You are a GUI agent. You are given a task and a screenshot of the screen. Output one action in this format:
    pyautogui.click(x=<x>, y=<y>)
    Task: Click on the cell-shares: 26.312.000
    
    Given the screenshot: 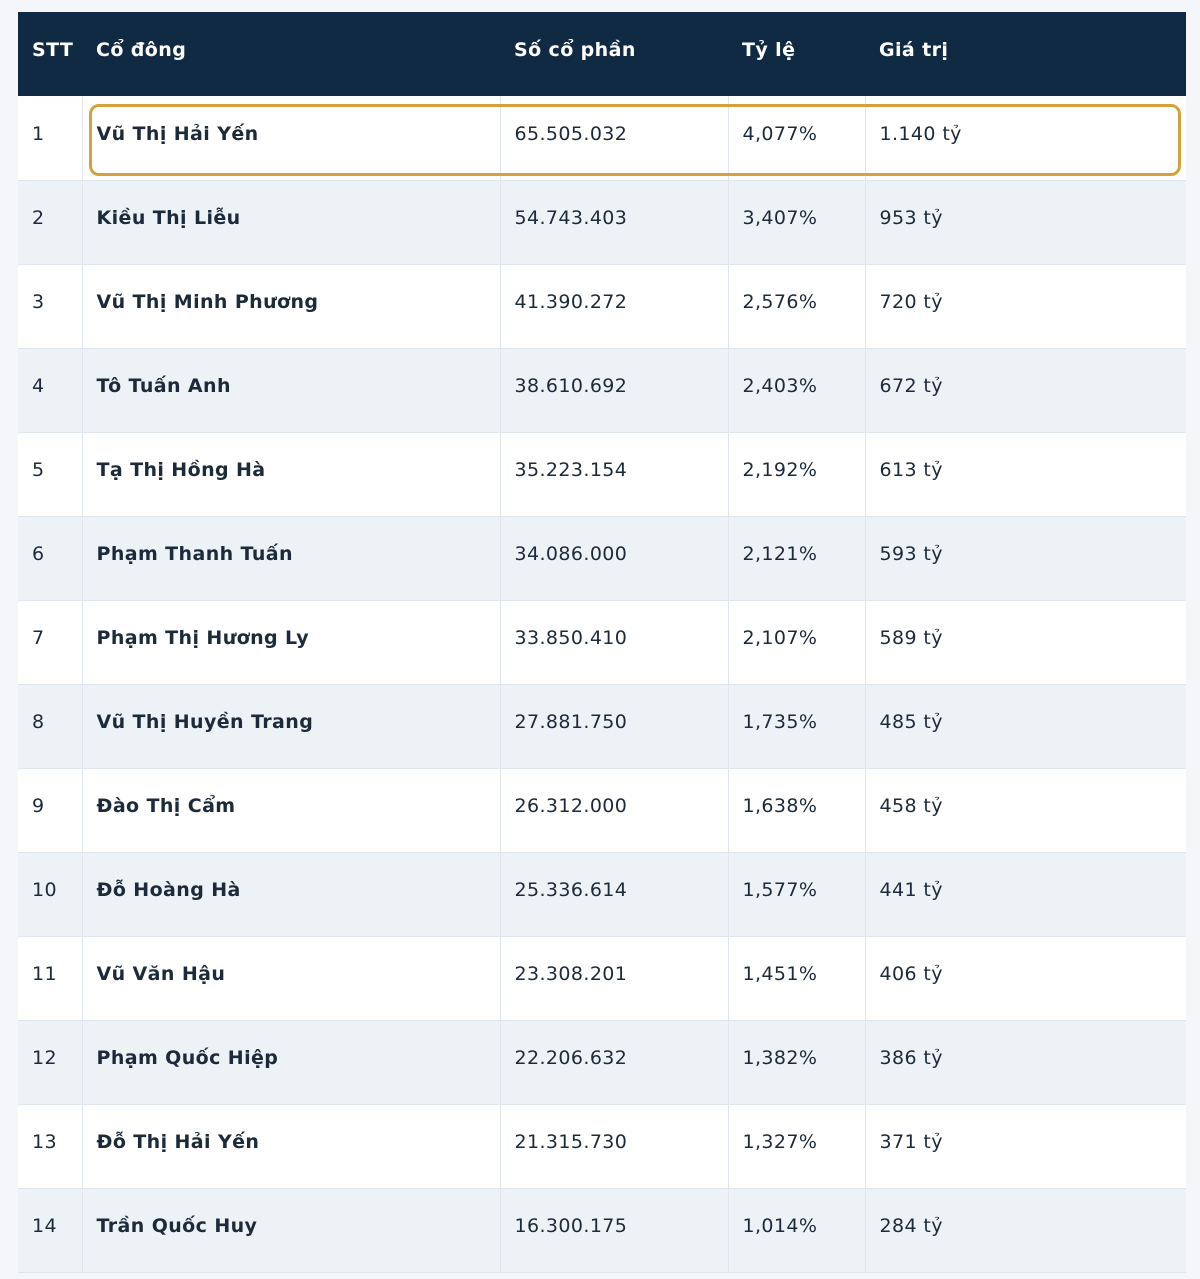 What is the action you would take?
    pyautogui.click(x=613, y=810)
    